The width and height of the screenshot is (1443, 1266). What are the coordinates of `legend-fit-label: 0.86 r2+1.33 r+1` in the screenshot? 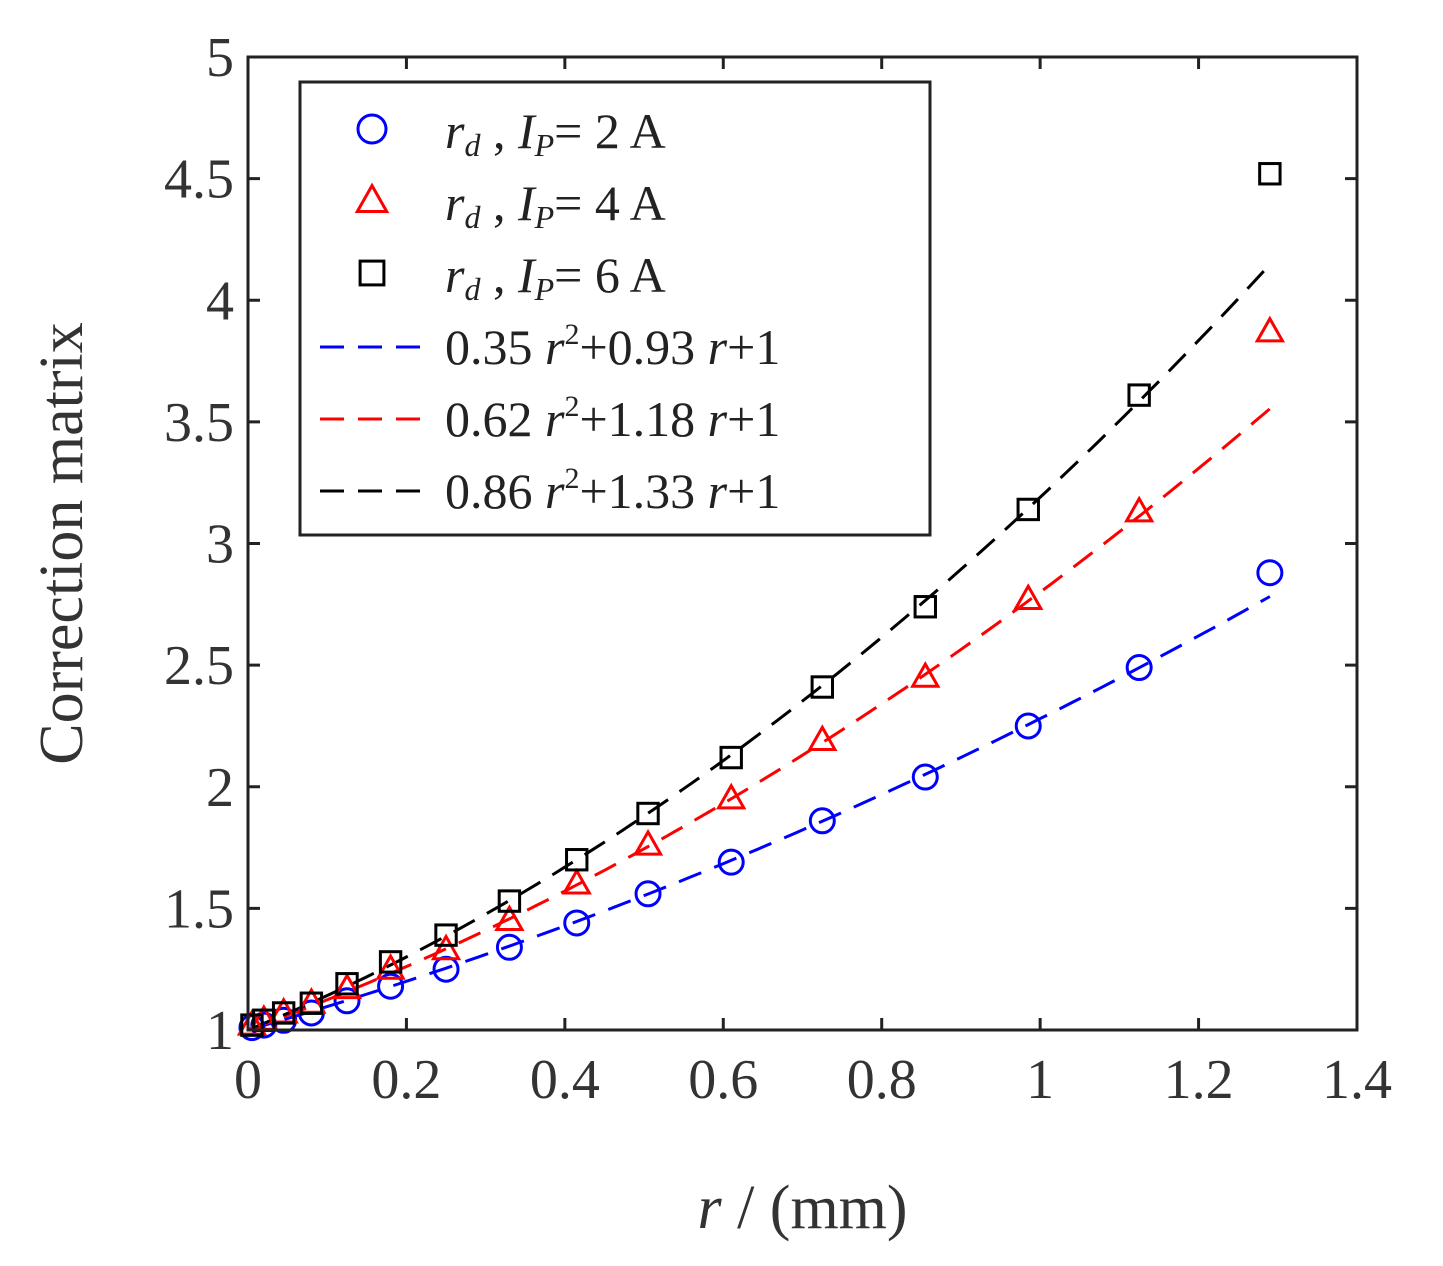 It's located at (612, 490).